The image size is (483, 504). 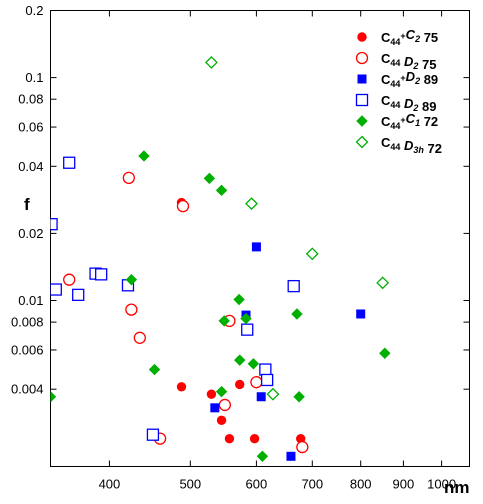 What do you see at coordinates (27, 389) in the screenshot?
I see `y-tick-label: 0.004` at bounding box center [27, 389].